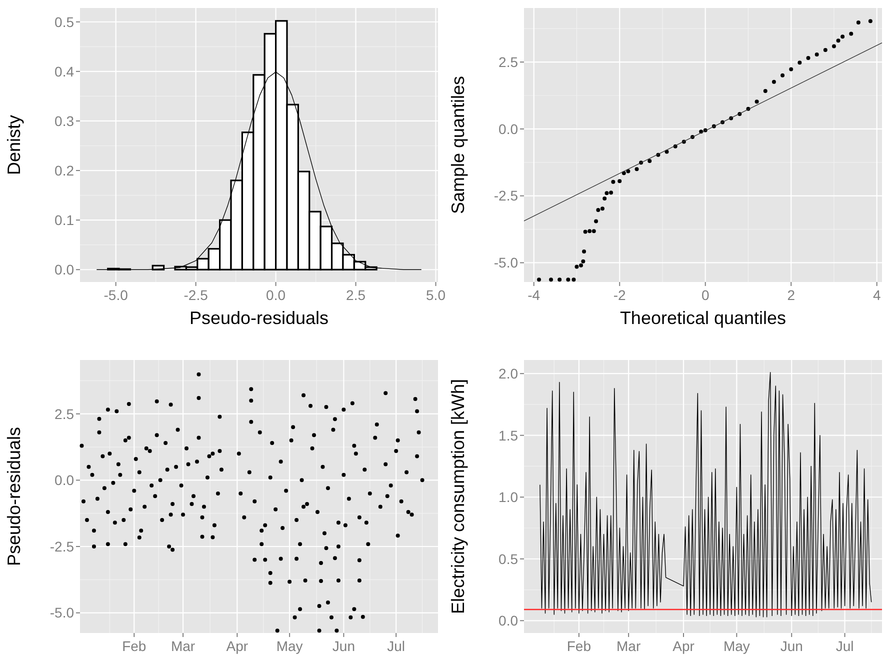  I want to click on y-axis-title: Sample quantiles, so click(458, 145).